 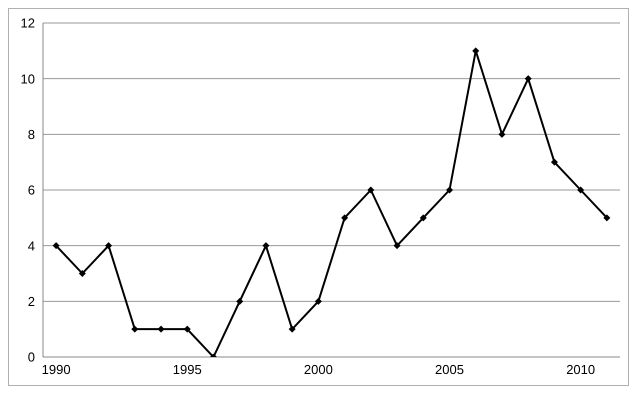 What do you see at coordinates (318, 370) in the screenshot?
I see `x-tick-label: 2000` at bounding box center [318, 370].